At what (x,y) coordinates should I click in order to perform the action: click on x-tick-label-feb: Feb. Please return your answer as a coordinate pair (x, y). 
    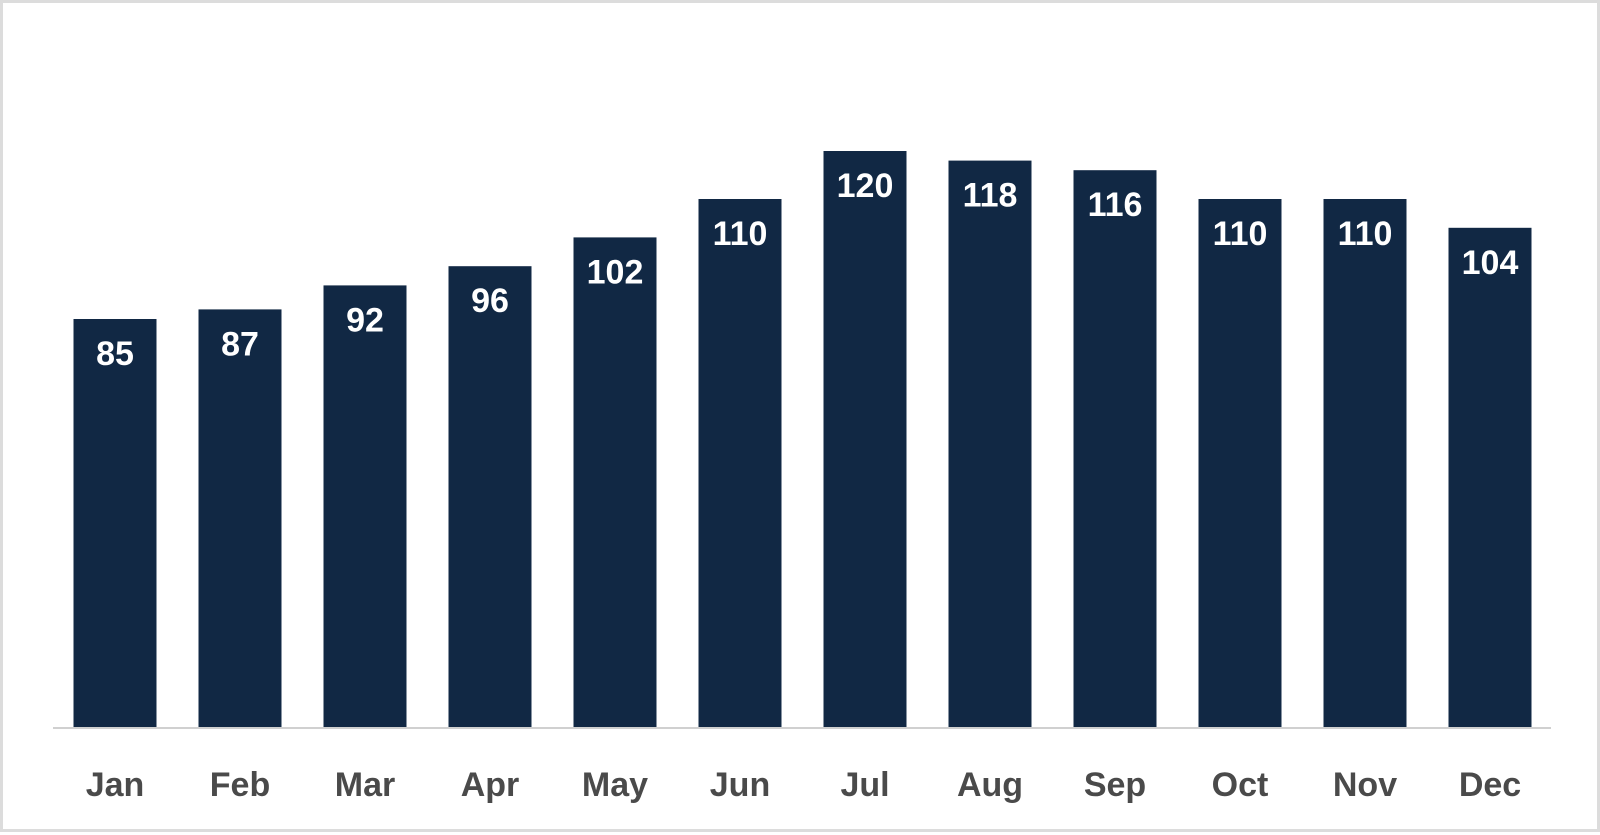
    Looking at the image, I should click on (240, 785).